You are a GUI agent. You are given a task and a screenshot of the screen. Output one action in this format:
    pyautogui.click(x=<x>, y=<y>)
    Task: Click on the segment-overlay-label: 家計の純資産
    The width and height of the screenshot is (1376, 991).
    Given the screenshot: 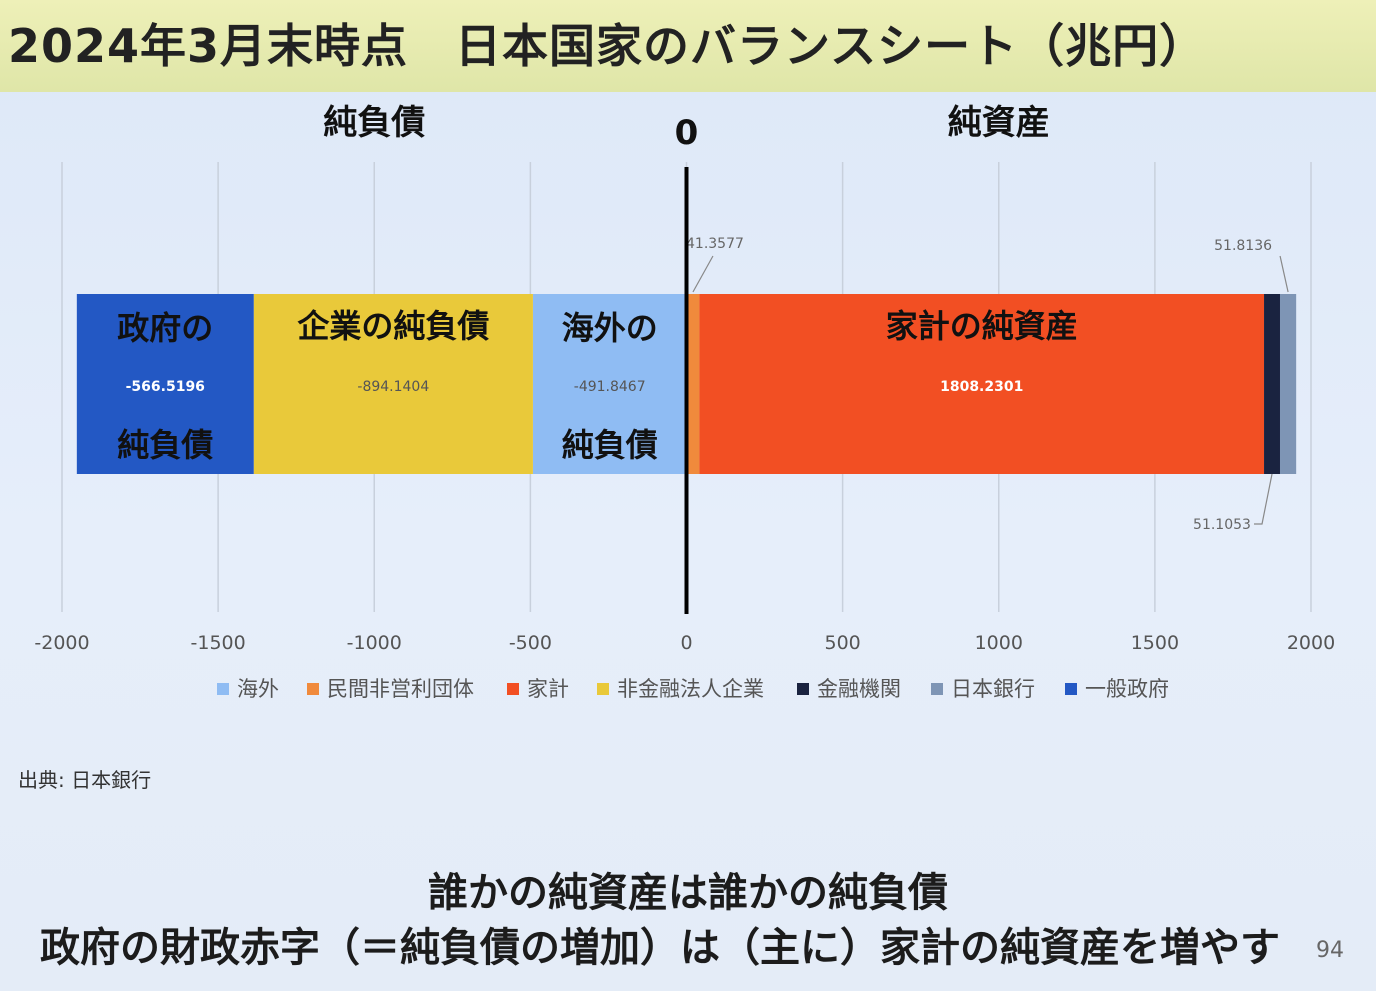 What is the action you would take?
    pyautogui.click(x=982, y=326)
    